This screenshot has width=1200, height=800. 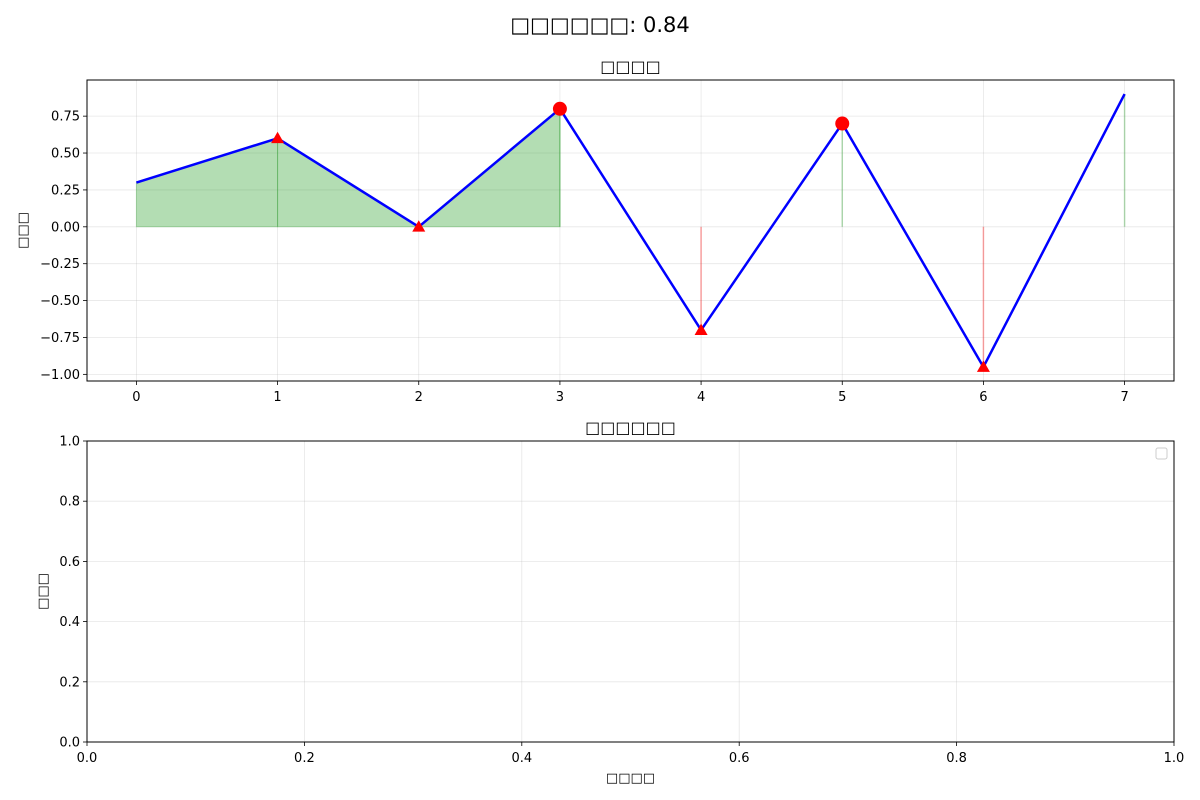 I want to click on bottom-x-tick-label: 0.0, so click(x=87, y=758).